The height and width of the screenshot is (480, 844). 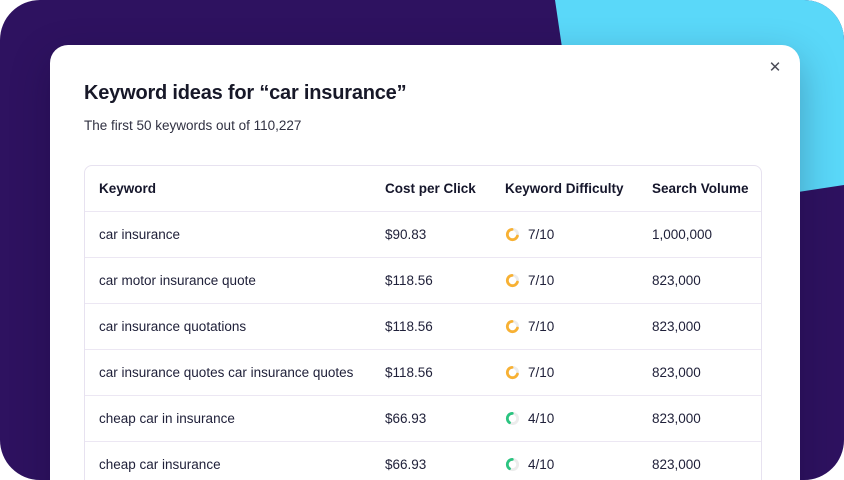 What do you see at coordinates (245, 93) in the screenshot?
I see `modal-title: Keyword ideas for “car insurance”` at bounding box center [245, 93].